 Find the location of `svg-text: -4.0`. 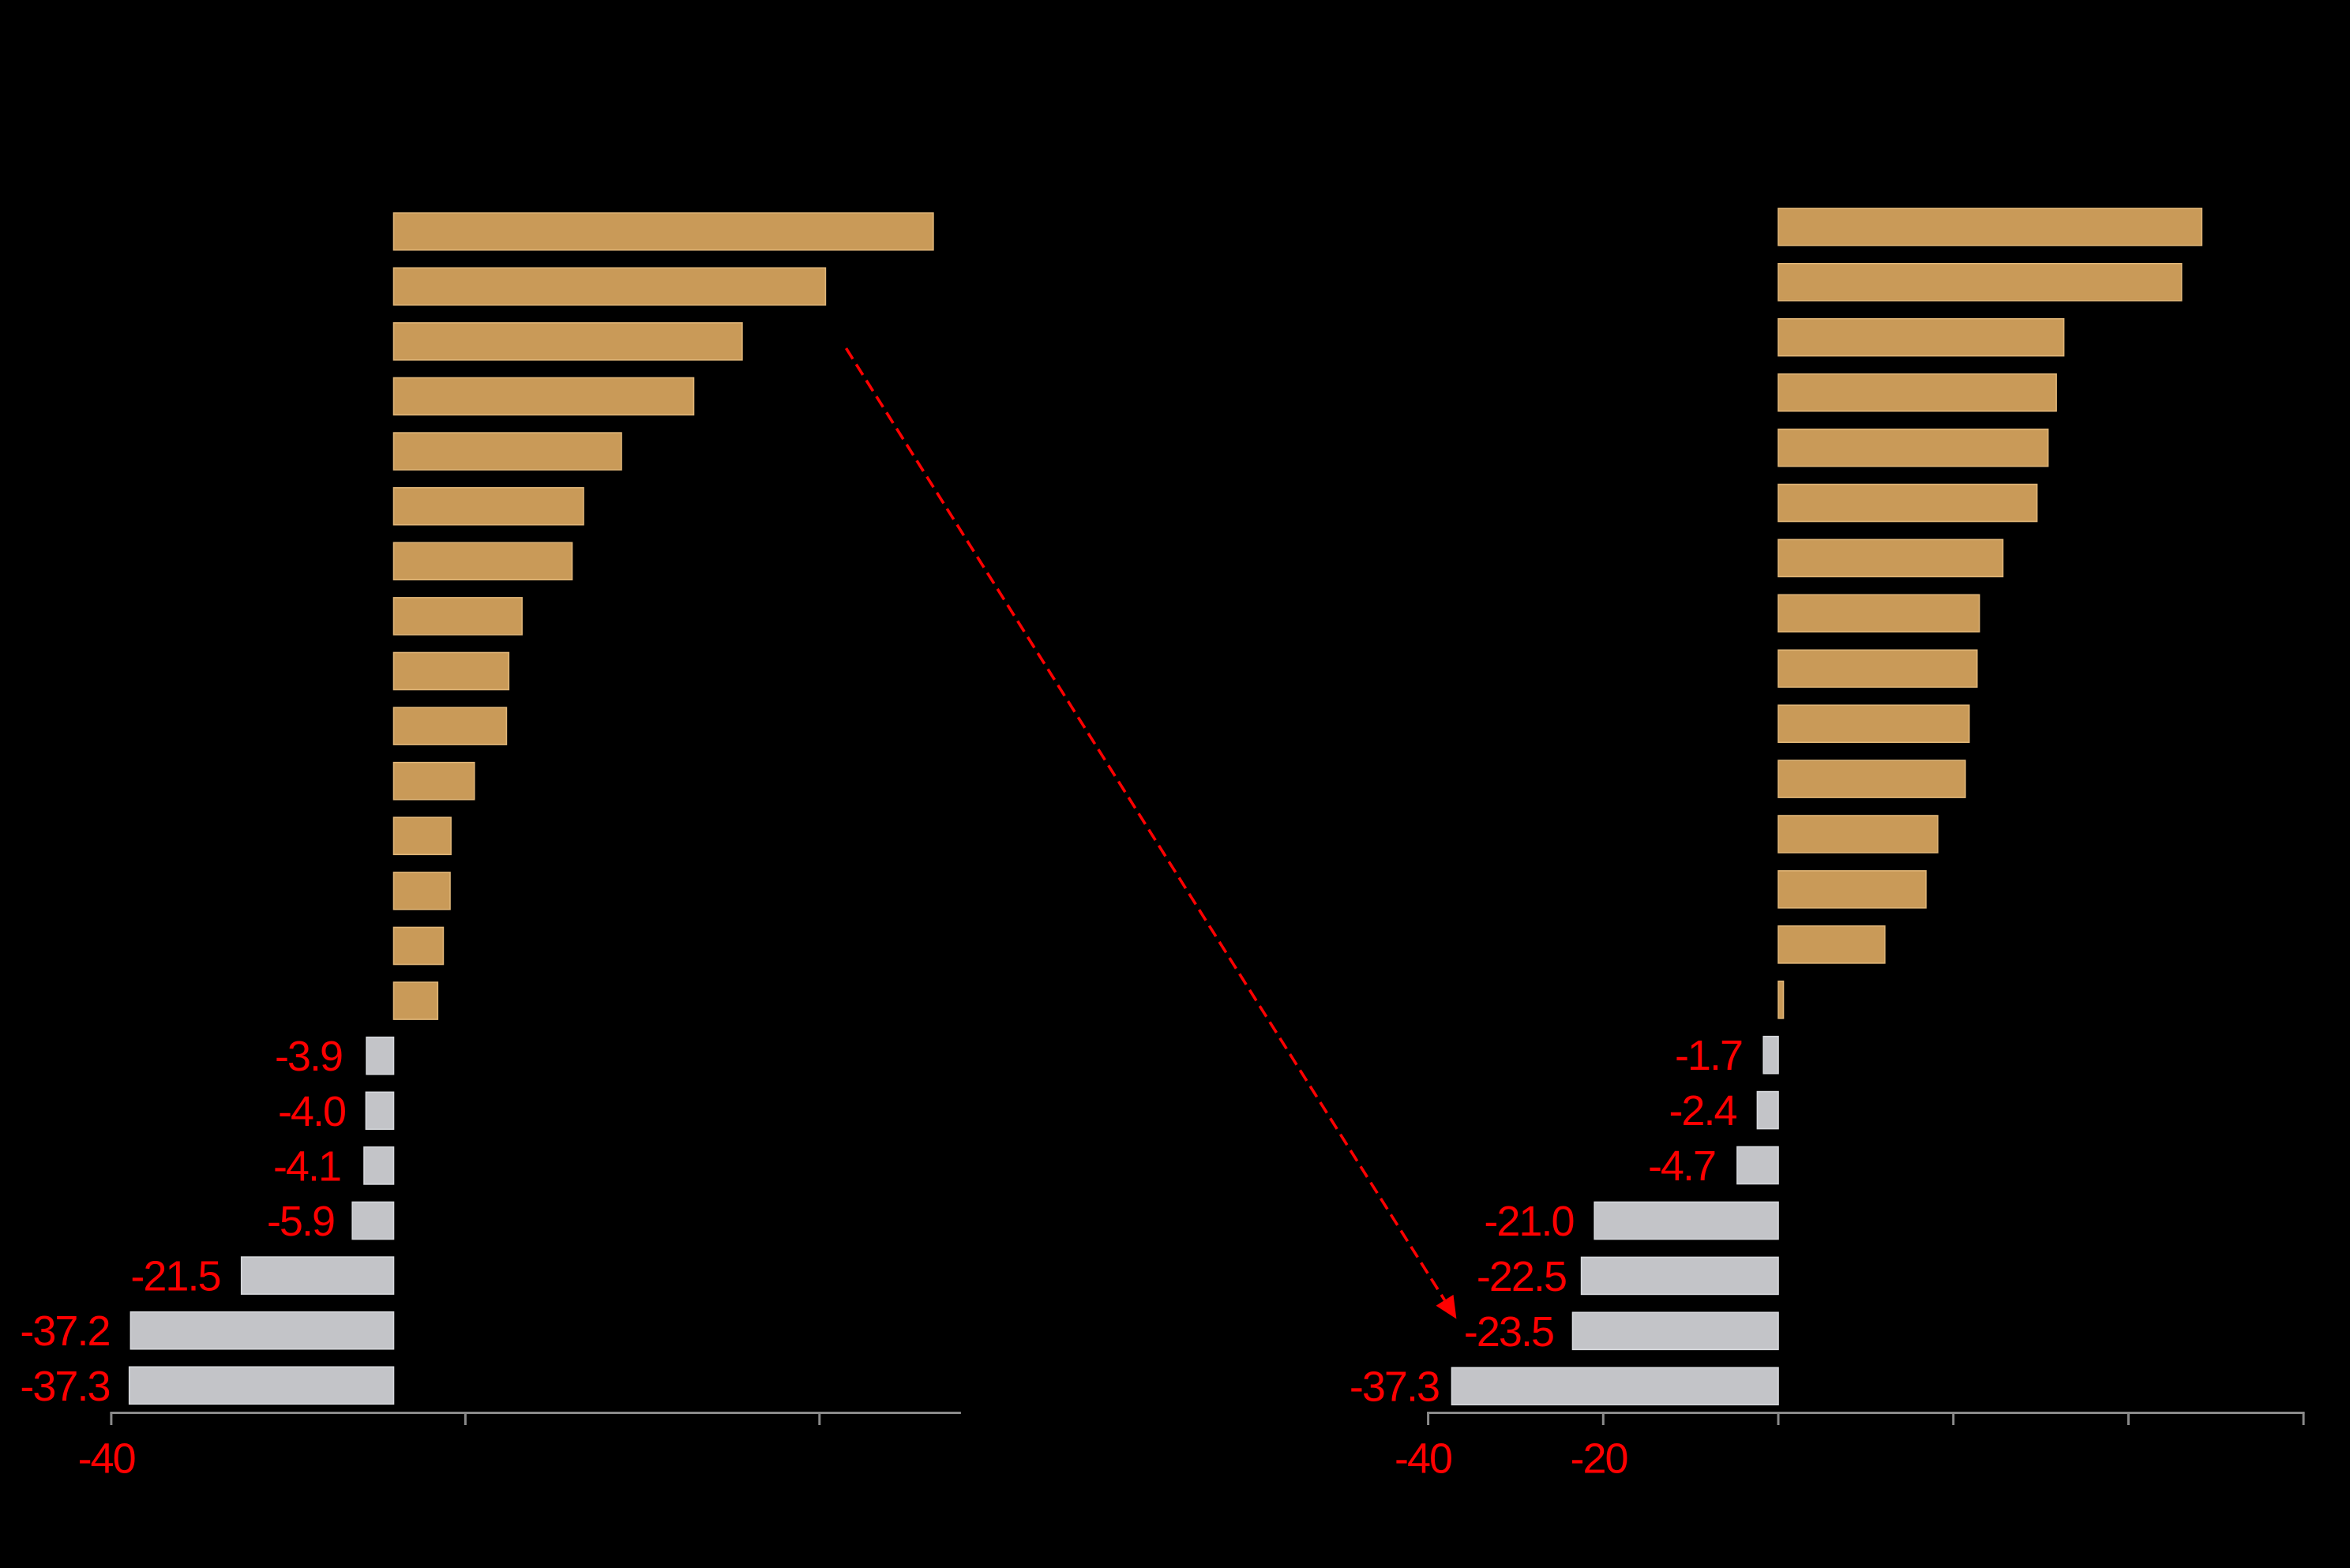

svg-text: -4.0 is located at coordinates (311, 1111).